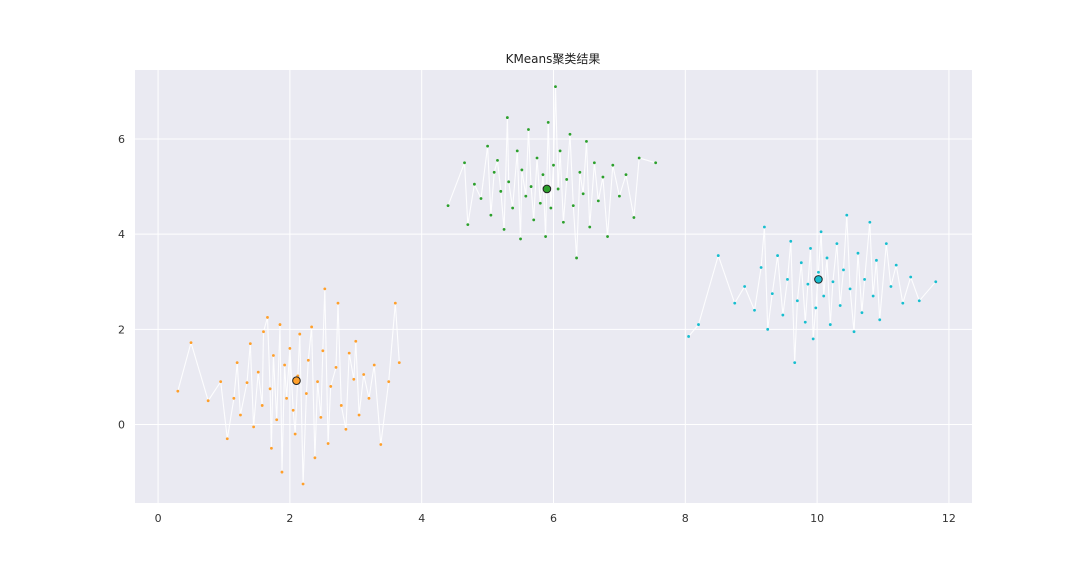 The height and width of the screenshot is (576, 1080). What do you see at coordinates (121, 139) in the screenshot?
I see `y-tick-label: 6` at bounding box center [121, 139].